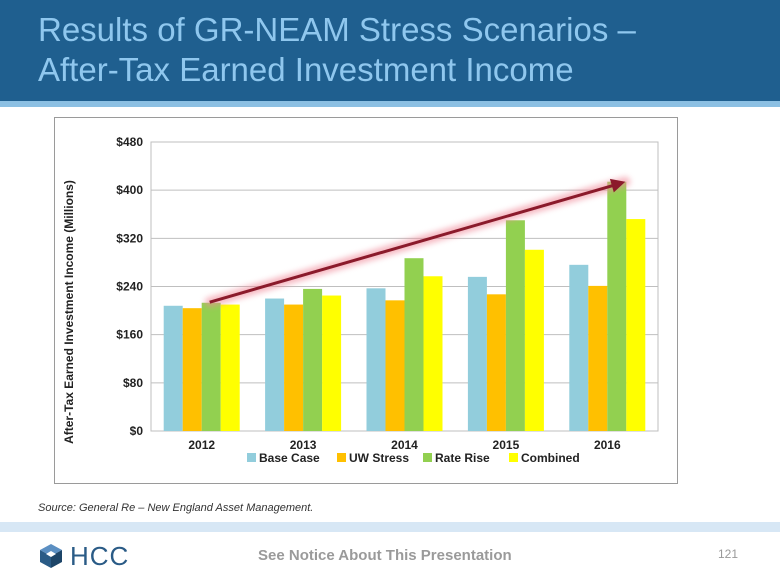  What do you see at coordinates (598, 358) in the screenshot?
I see `bar-uw-stress-2016` at bounding box center [598, 358].